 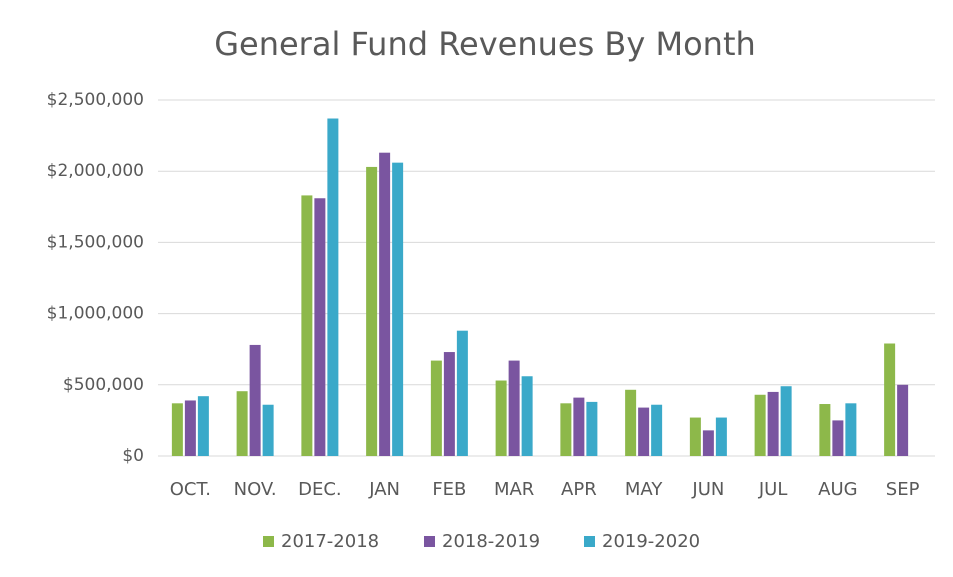 I want to click on x-tick-label: JUN, so click(x=707, y=489).